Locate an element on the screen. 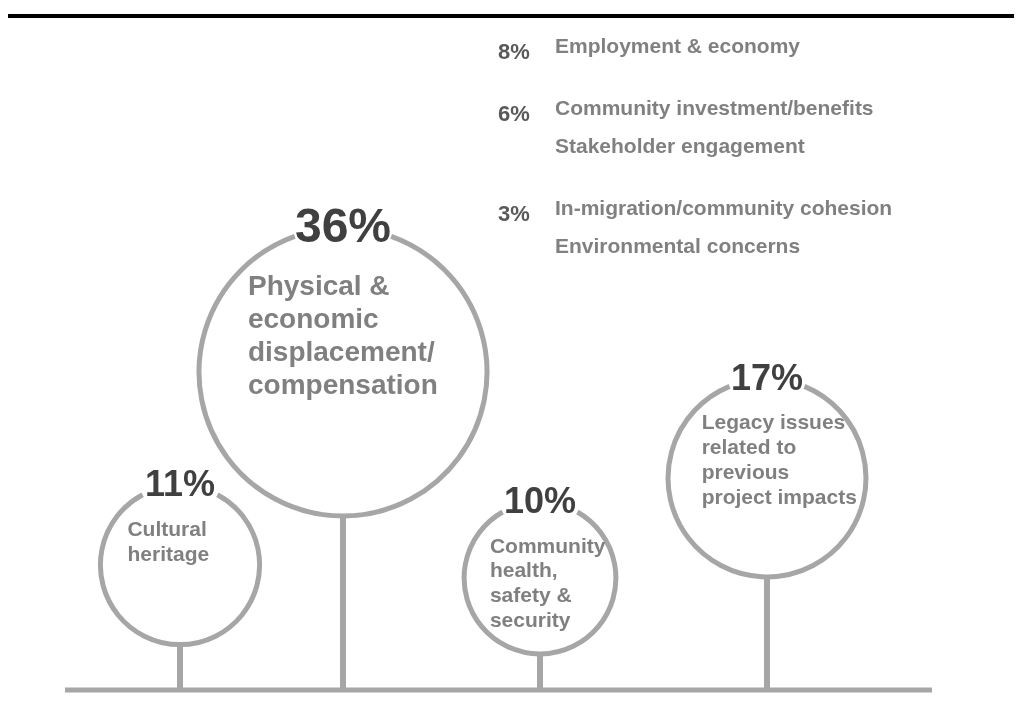 Image resolution: width=1022 pixels, height=706 pixels. data-label: 8% is located at coordinates (514, 51).